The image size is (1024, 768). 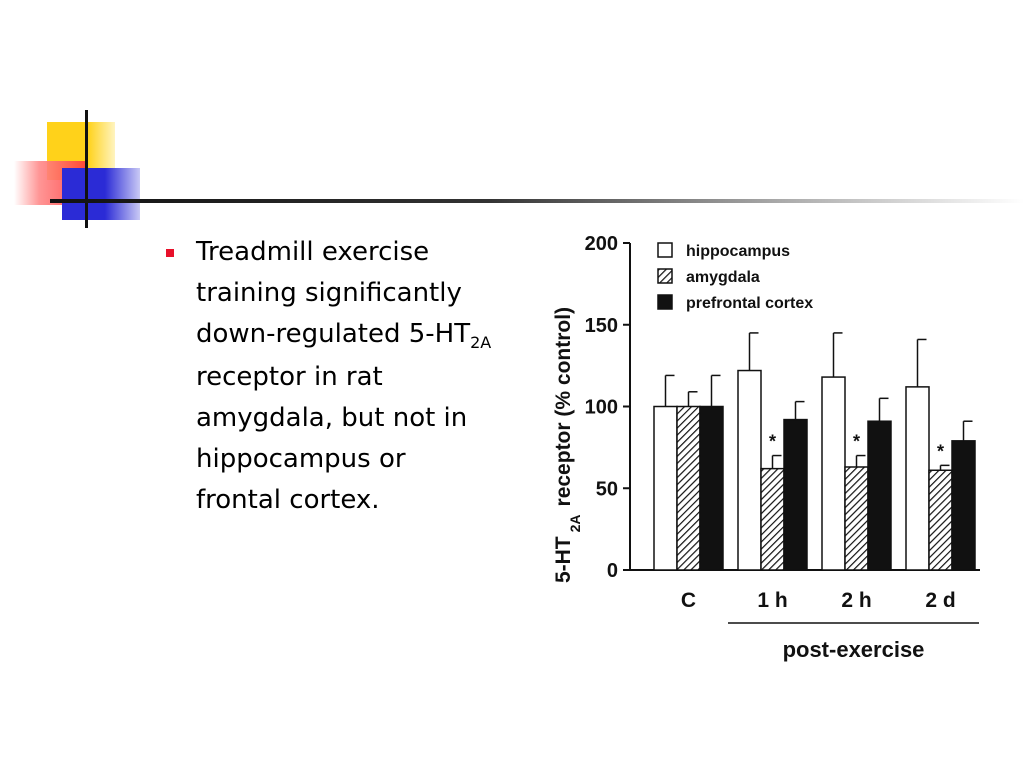 I want to click on y-tick-label: 0, so click(x=612, y=571).